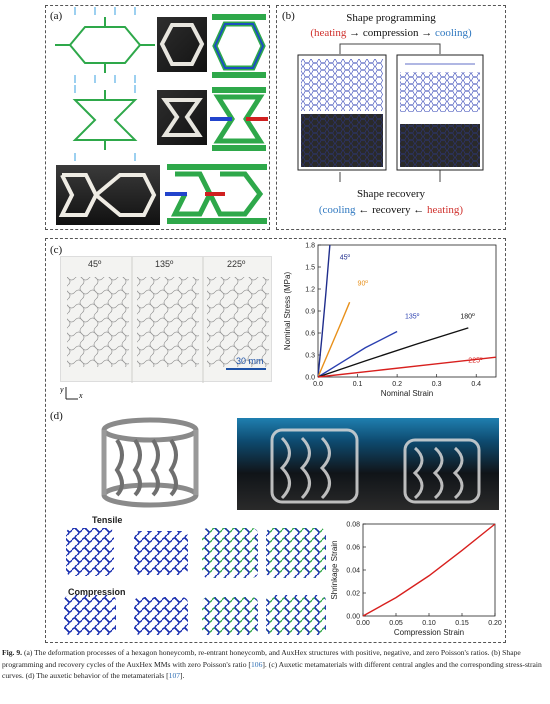 The image size is (550, 704). What do you see at coordinates (310, 246) in the screenshot?
I see `y-tick-label: 1.8` at bounding box center [310, 246].